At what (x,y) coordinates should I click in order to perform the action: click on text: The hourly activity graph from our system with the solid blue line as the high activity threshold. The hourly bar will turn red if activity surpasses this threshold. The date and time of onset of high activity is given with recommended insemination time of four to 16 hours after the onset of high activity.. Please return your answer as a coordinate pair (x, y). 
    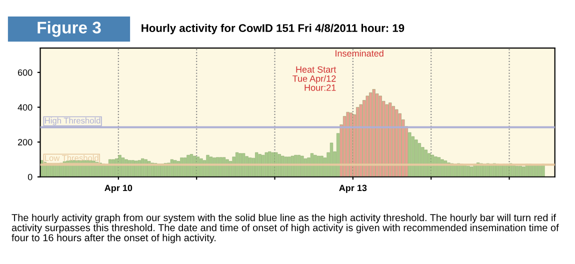
    Looking at the image, I should click on (285, 229).